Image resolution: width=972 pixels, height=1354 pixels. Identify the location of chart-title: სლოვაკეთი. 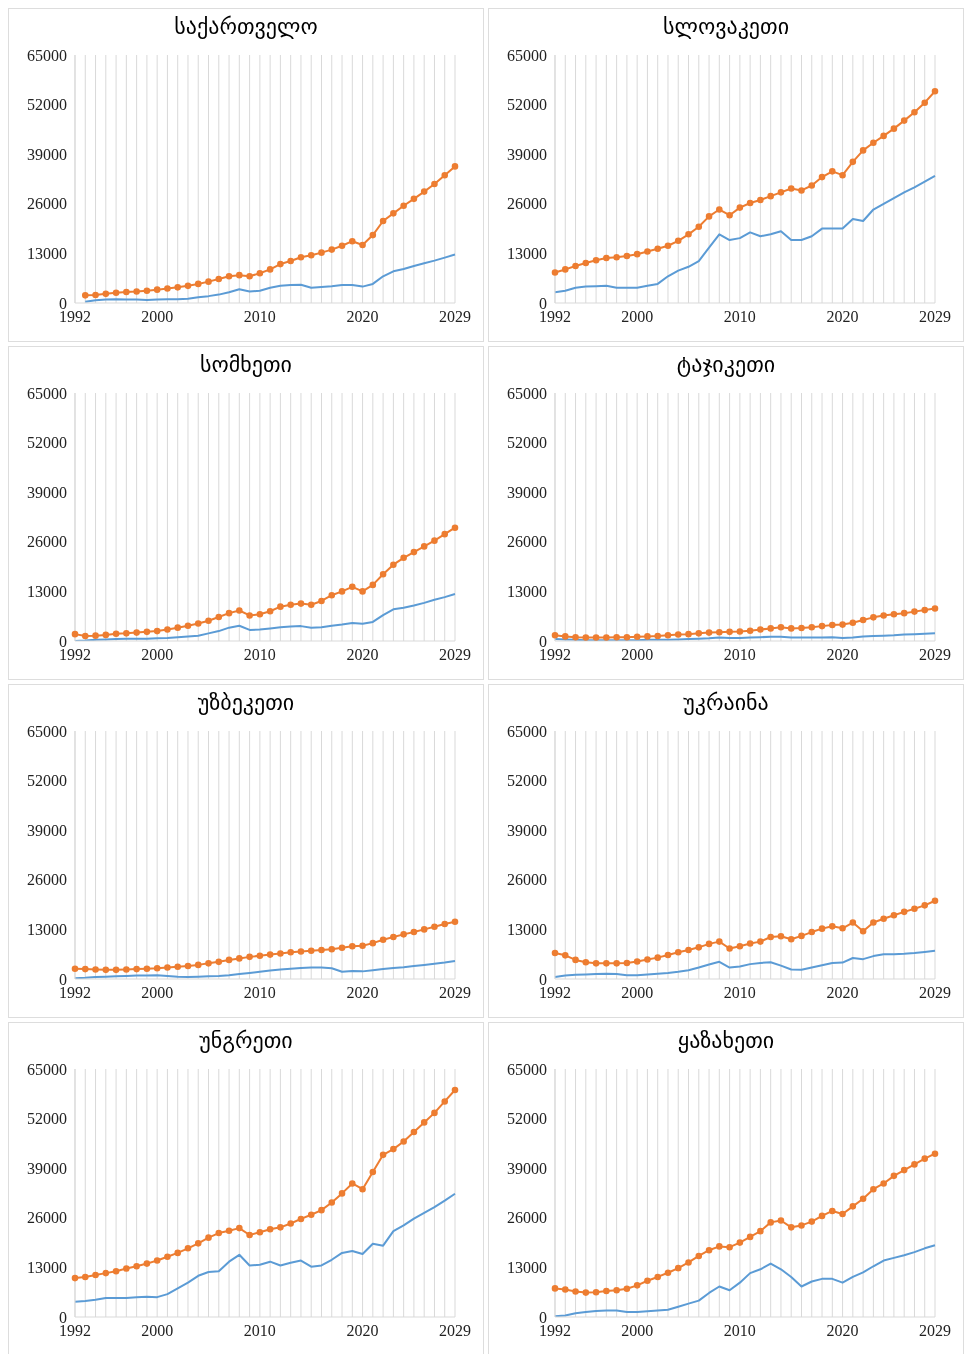
(726, 27).